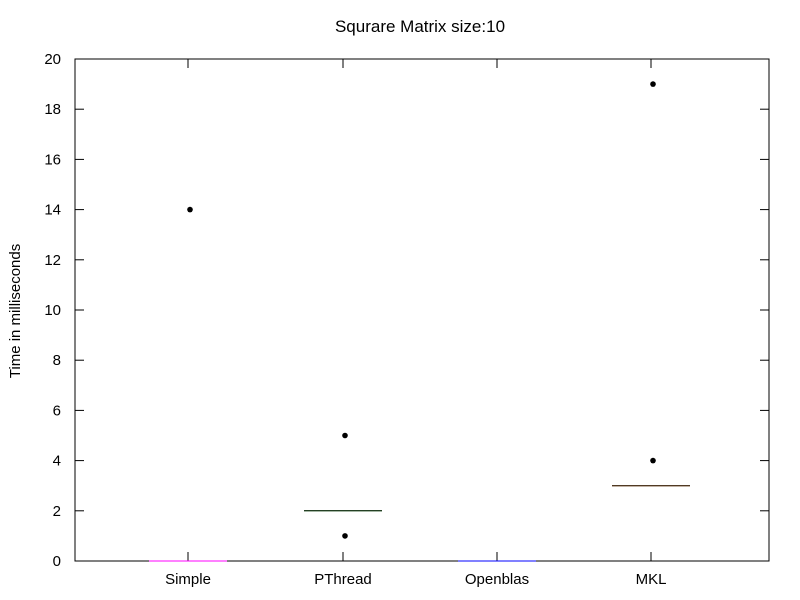 The image size is (800, 600). Describe the element at coordinates (497, 579) in the screenshot. I see `x-tick-label-2: Openblas` at that location.